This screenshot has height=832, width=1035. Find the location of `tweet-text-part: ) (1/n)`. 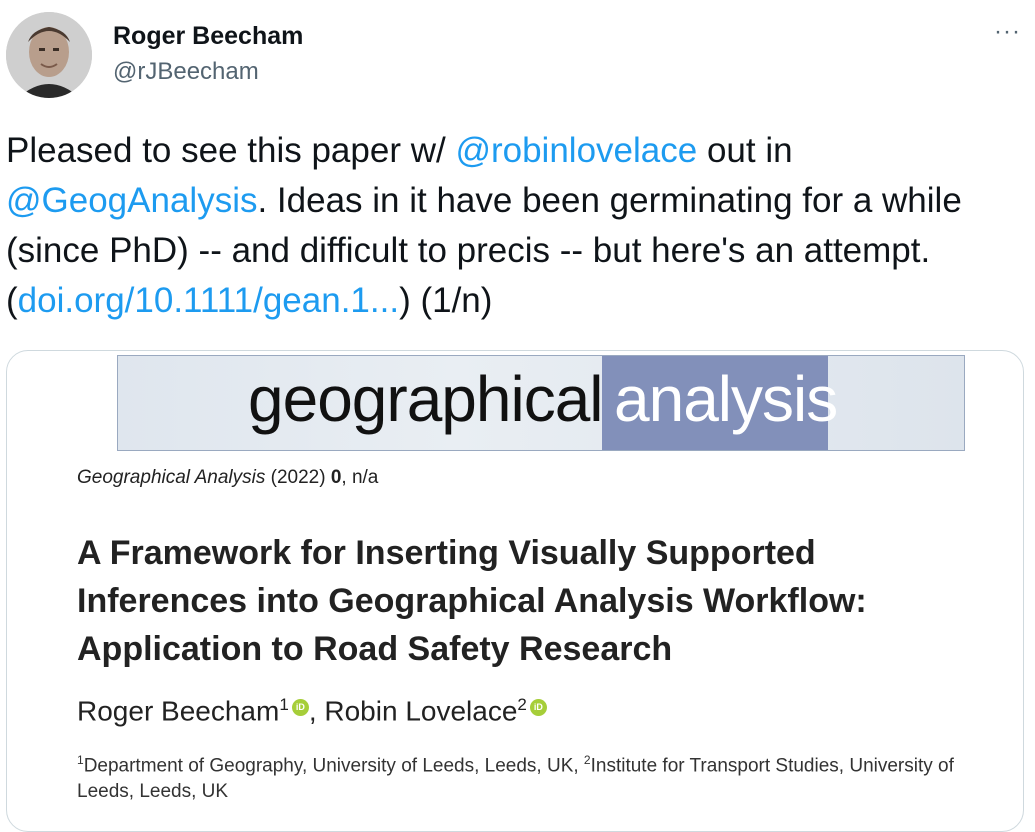

tweet-text-part: ) (1/n) is located at coordinates (446, 300).